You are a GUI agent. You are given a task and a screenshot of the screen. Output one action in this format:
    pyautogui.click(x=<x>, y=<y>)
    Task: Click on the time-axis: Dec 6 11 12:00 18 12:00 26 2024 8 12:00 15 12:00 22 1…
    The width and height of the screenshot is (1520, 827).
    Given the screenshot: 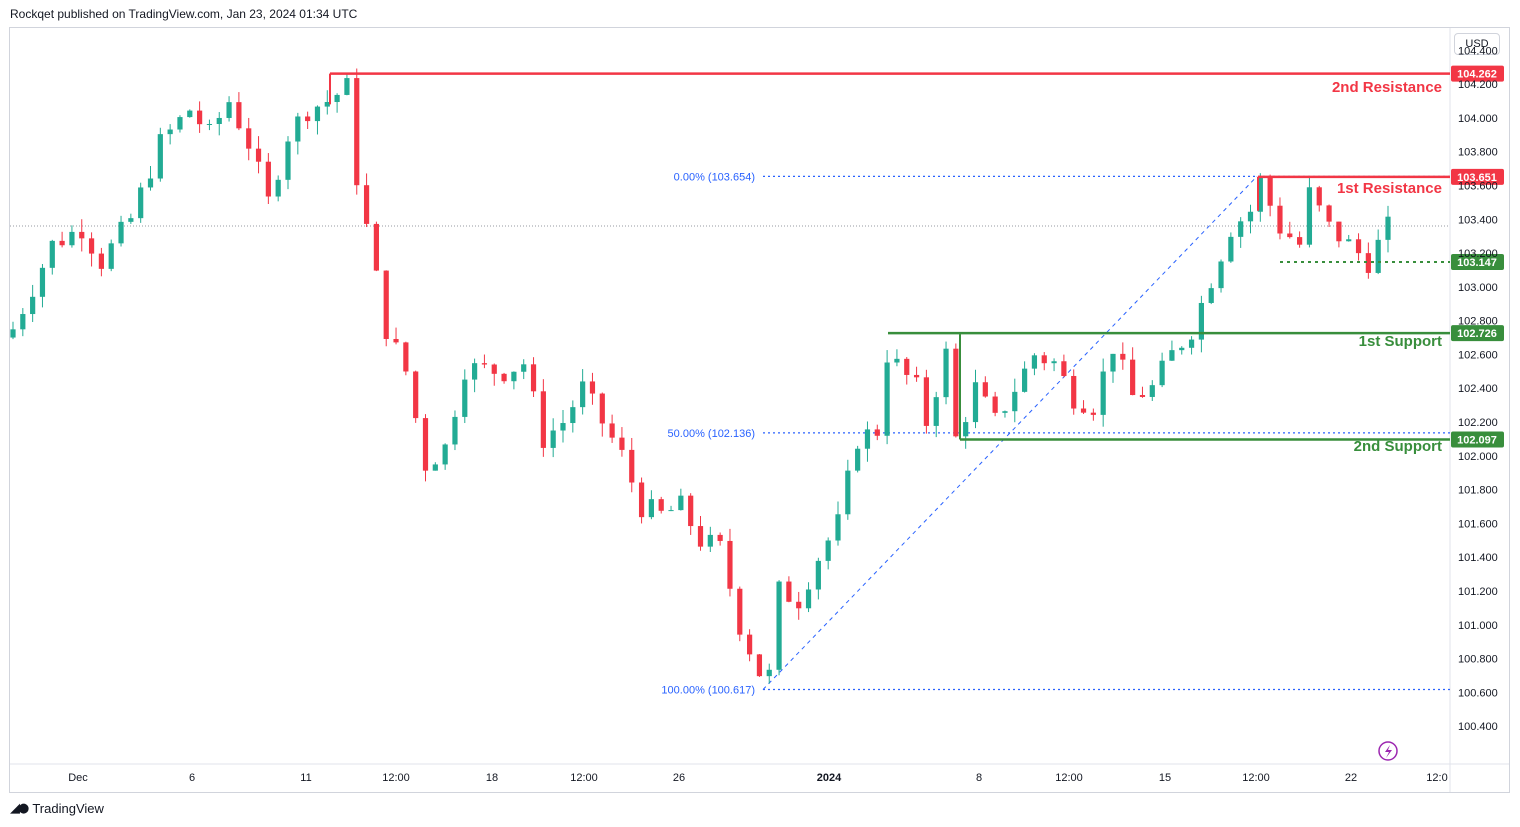 What is the action you would take?
    pyautogui.click(x=757, y=778)
    